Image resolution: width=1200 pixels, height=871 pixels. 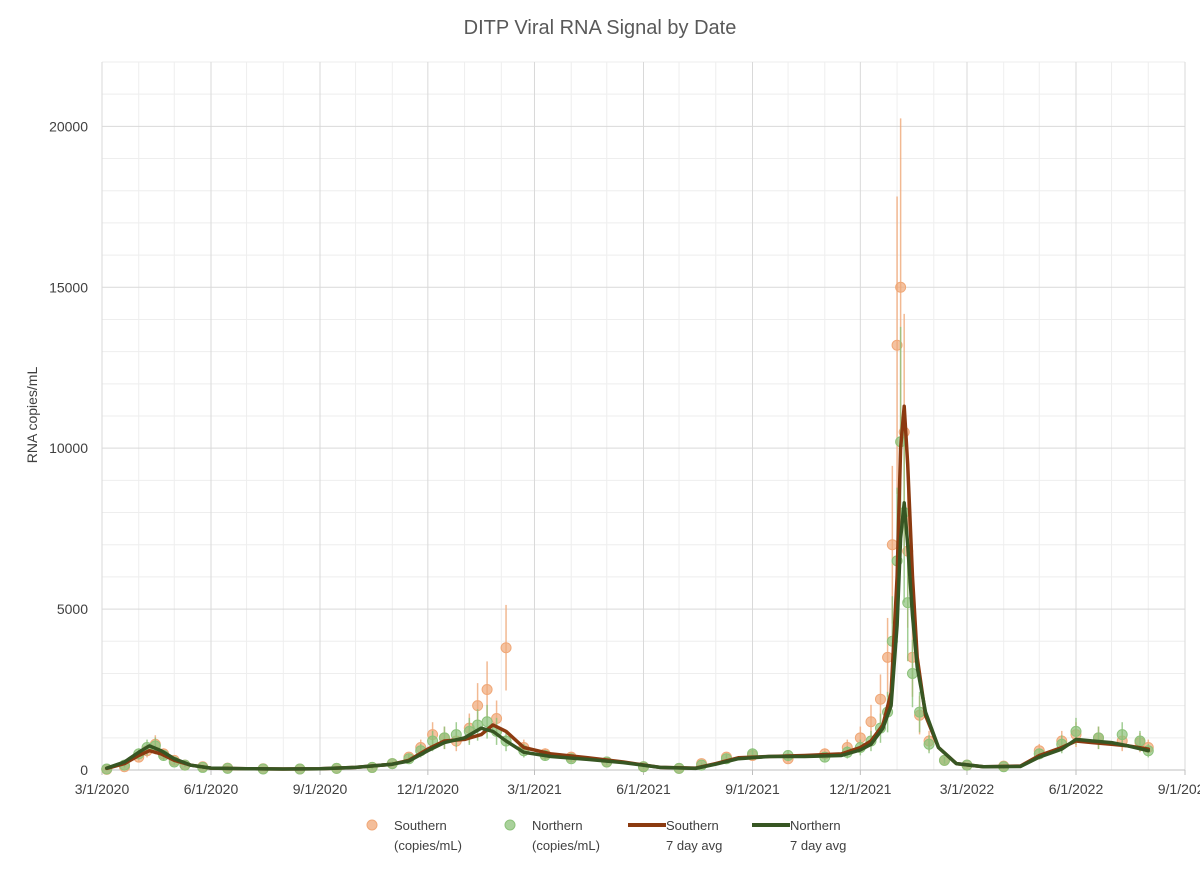 What do you see at coordinates (860, 789) in the screenshot?
I see `x-tick-label: 12/1/2021` at bounding box center [860, 789].